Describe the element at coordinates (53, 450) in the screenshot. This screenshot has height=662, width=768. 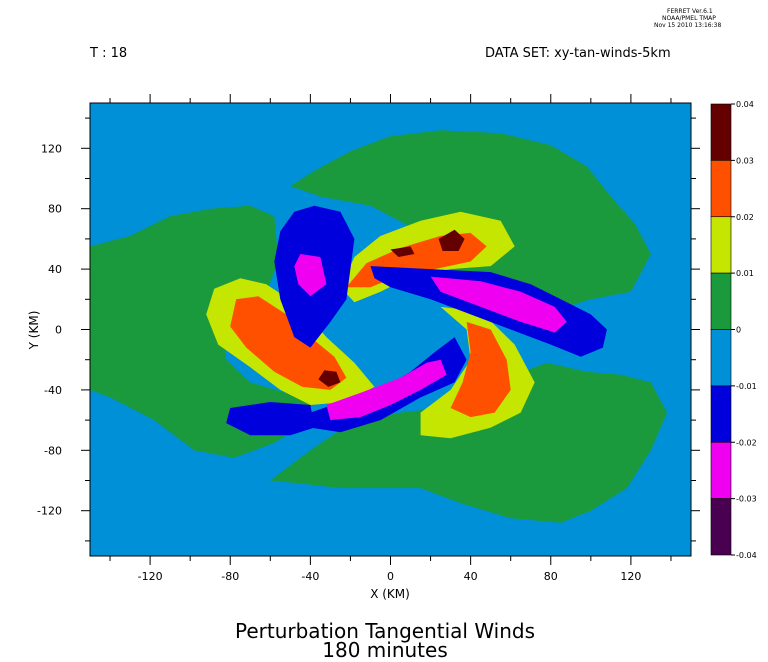
I see `y-tick-label: -80` at that location.